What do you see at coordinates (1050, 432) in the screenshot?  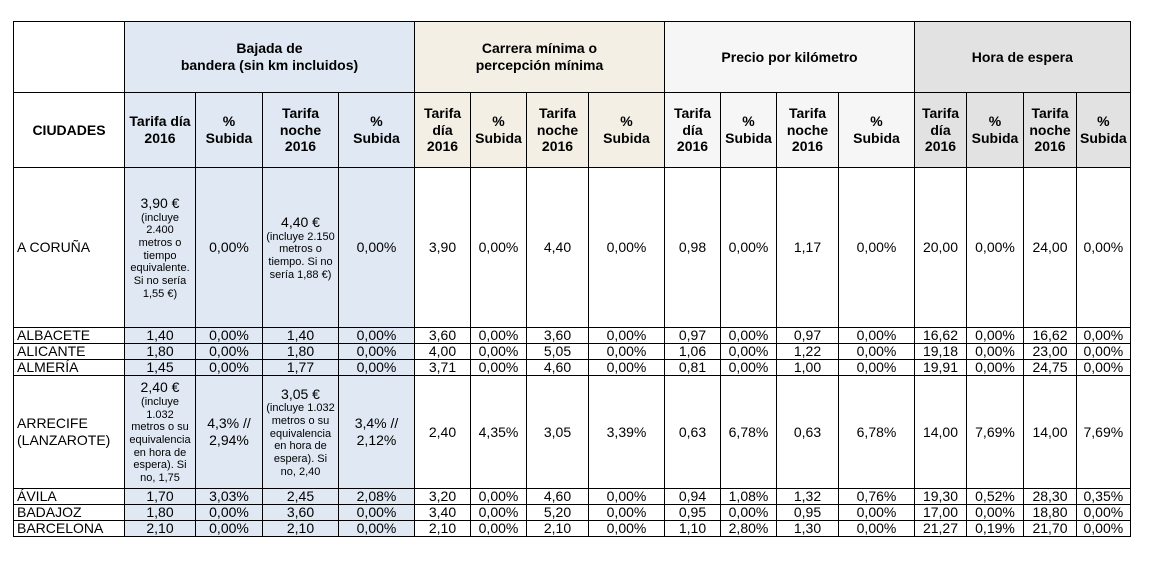 I see `cell-d3: 14,00` at bounding box center [1050, 432].